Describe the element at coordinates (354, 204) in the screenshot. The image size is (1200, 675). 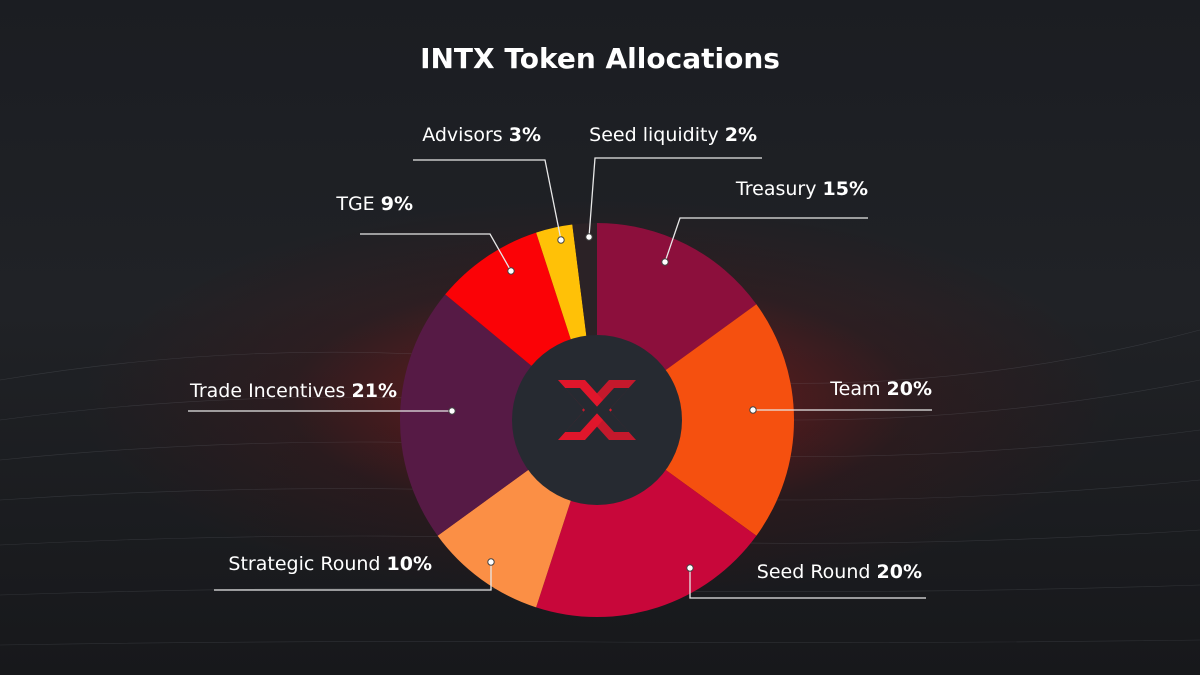
I see `category-name: TGE` at that location.